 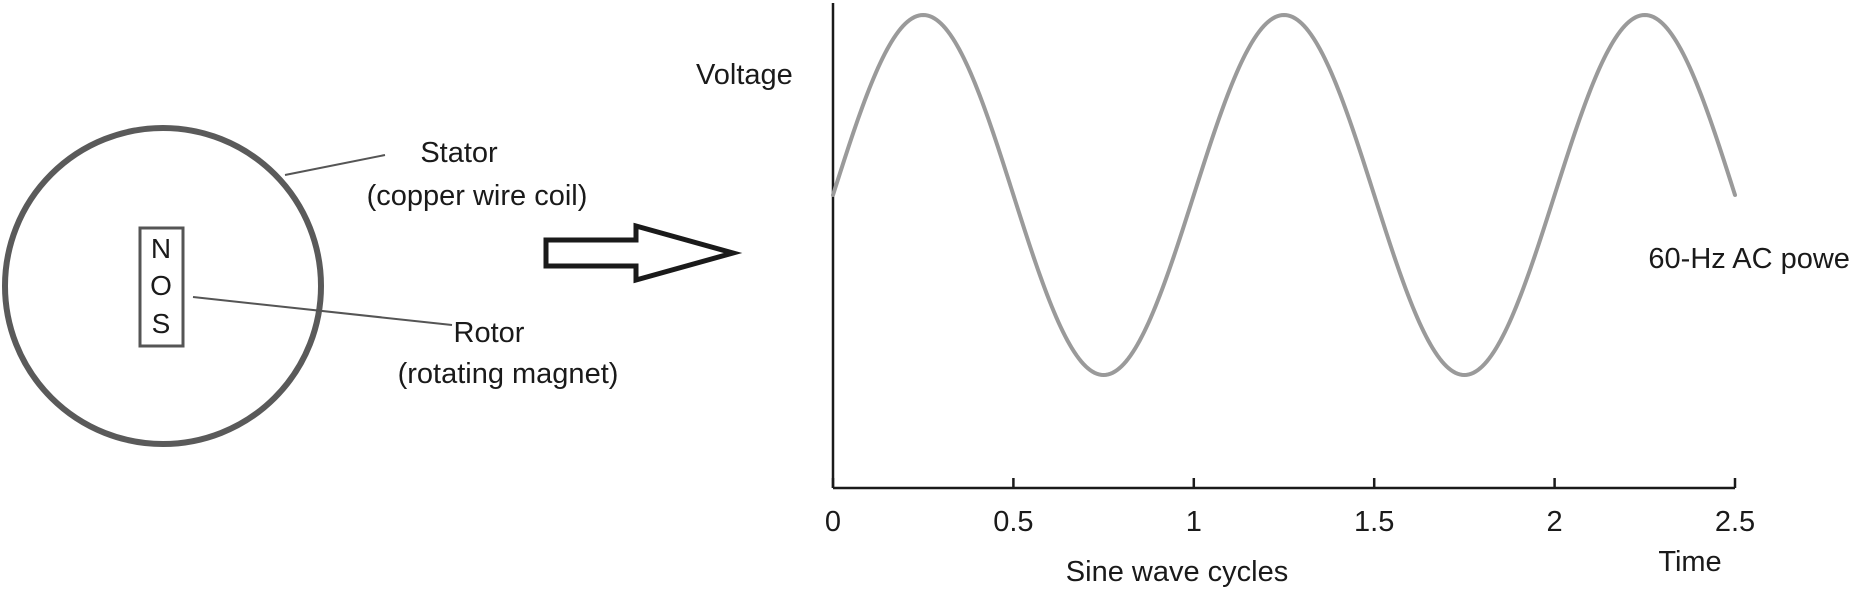 What do you see at coordinates (489, 333) in the screenshot?
I see `rotor-label: Rotor` at bounding box center [489, 333].